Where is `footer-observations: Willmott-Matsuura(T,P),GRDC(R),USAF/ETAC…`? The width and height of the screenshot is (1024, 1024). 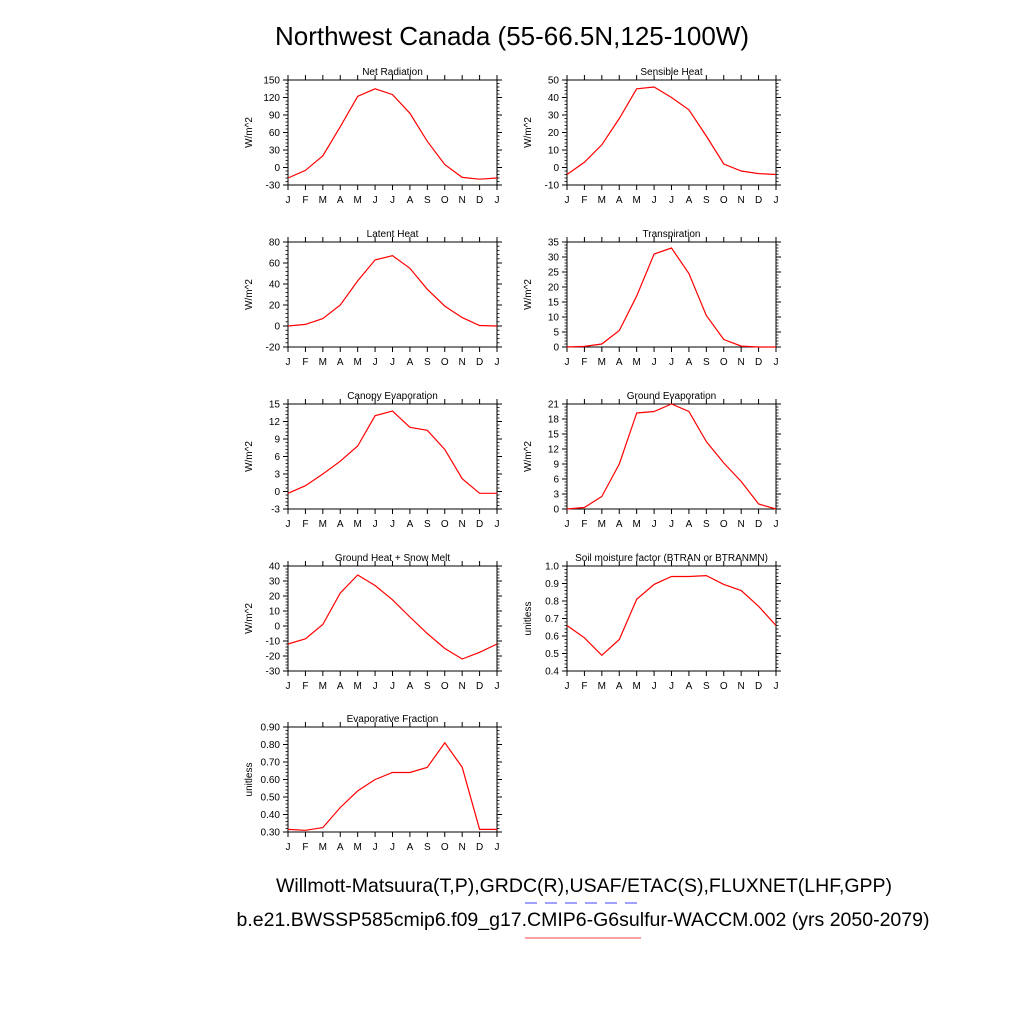 footer-observations: Willmott-Matsuura(T,P),GRDC(R),USAF/ETAC… is located at coordinates (584, 886).